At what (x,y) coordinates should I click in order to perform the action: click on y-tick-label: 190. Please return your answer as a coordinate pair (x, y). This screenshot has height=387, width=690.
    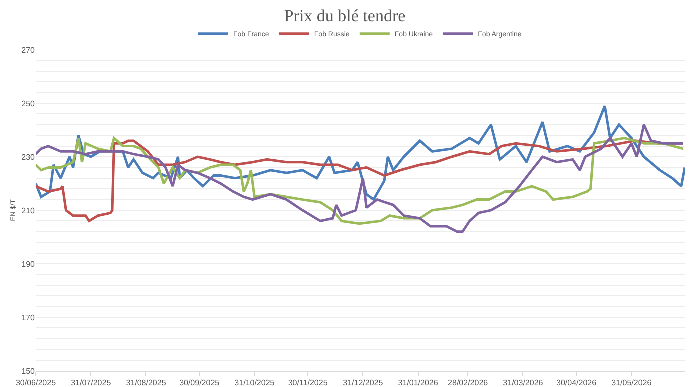
    Looking at the image, I should click on (29, 264).